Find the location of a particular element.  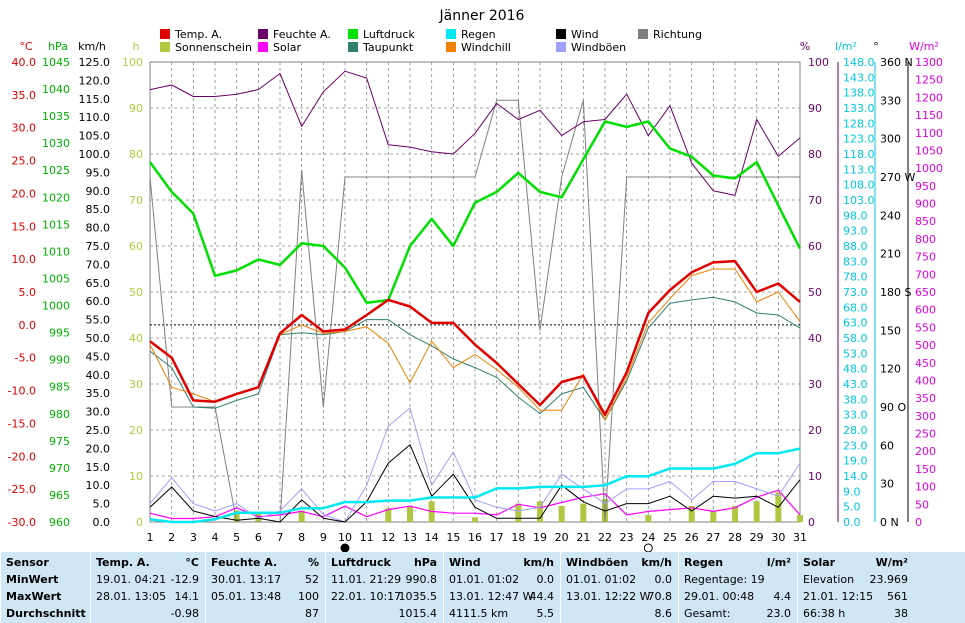

rain-axis-tick: 0.0 is located at coordinates (852, 522).